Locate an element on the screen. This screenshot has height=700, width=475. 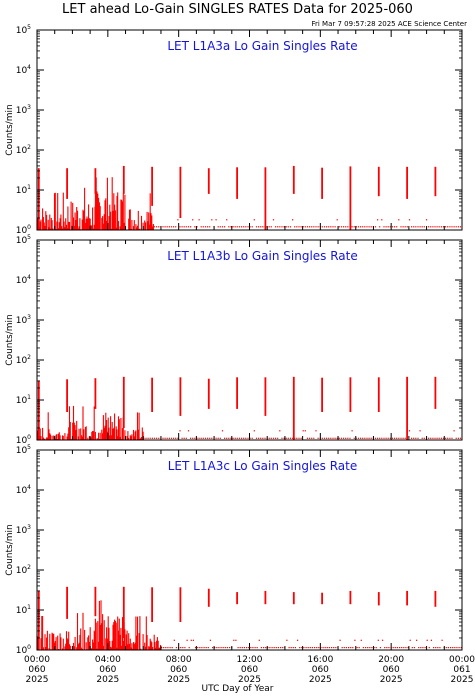
x-tick-label: 2025 is located at coordinates (107, 680).